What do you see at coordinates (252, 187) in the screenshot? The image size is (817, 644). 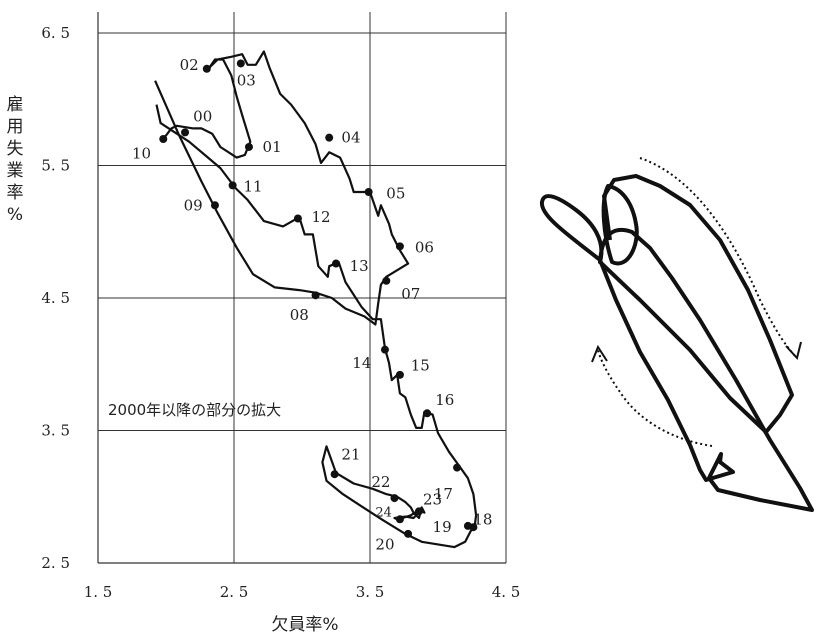 I see `point-label-11: 11` at bounding box center [252, 187].